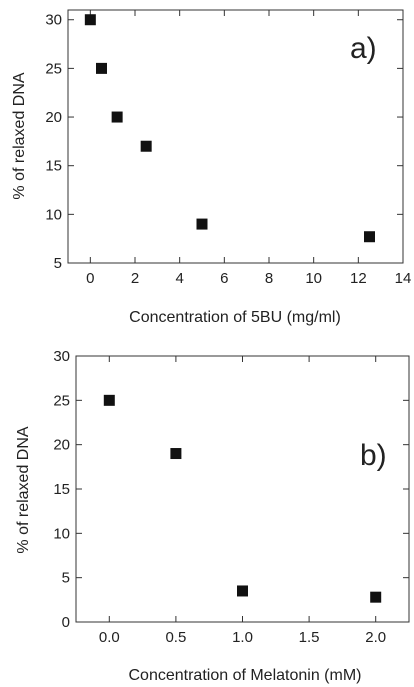 This screenshot has width=414, height=687. I want to click on y-tick-label: 0, so click(66, 622).